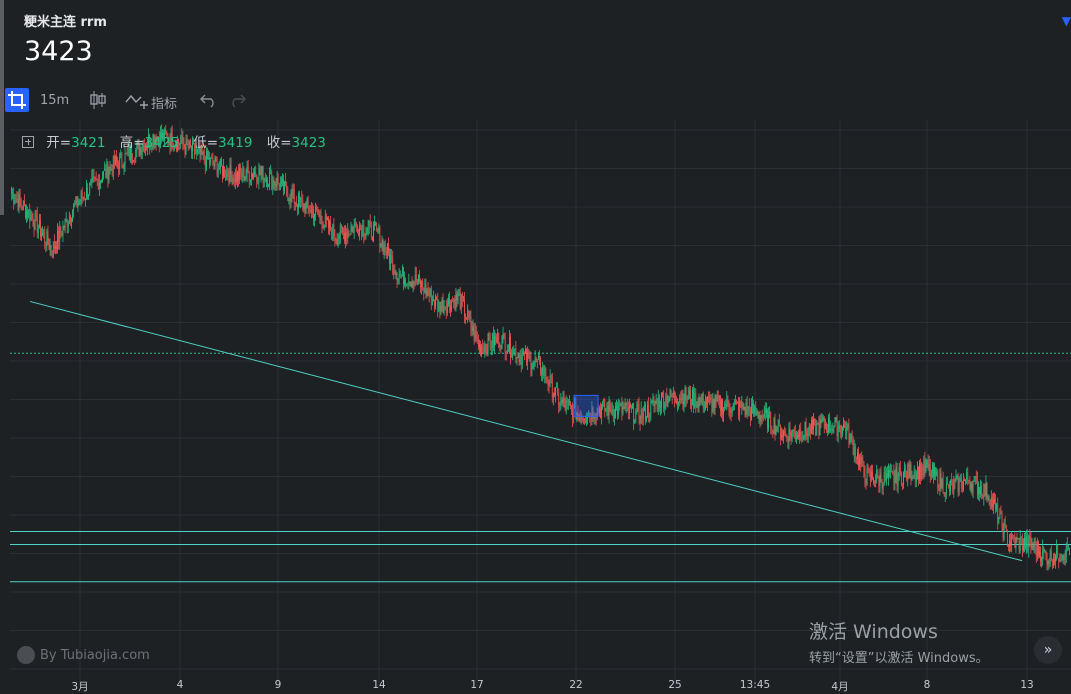  Describe the element at coordinates (17, 100) in the screenshot. I see `crop-icon` at that location.